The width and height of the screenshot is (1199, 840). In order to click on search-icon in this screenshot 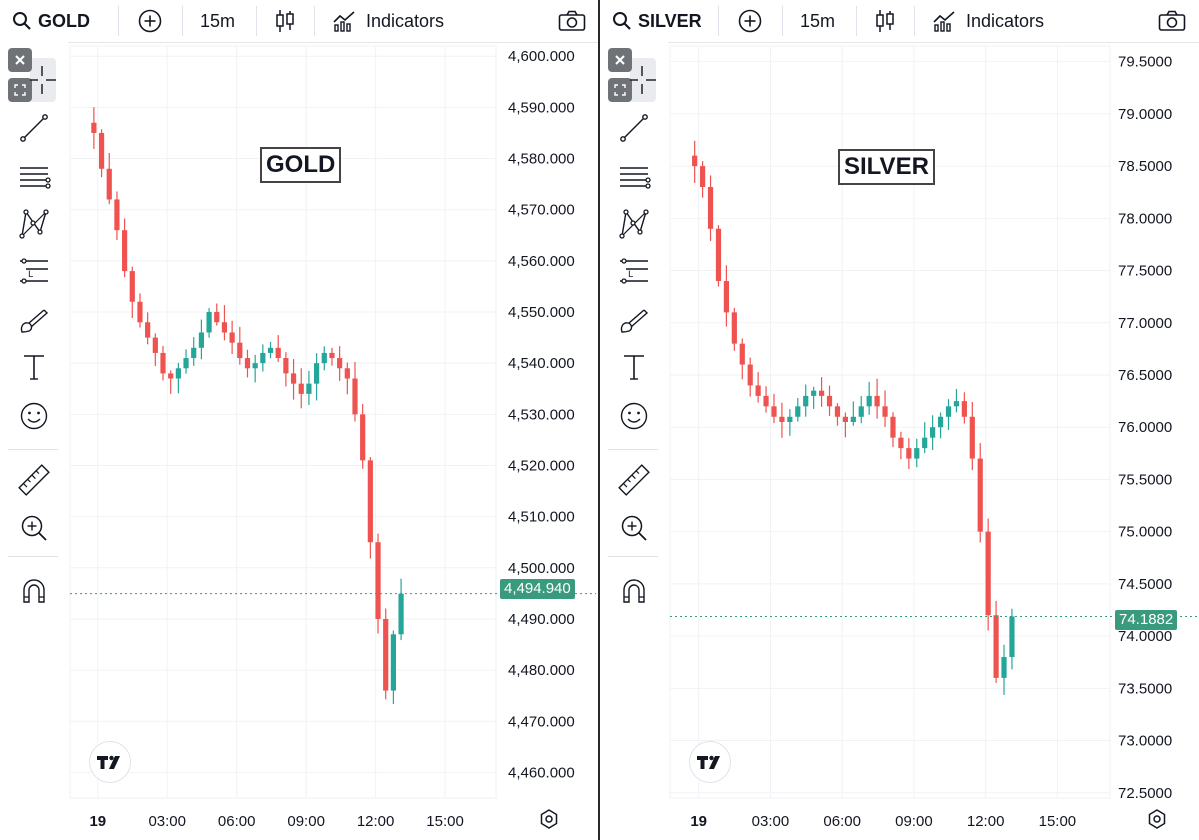, I will do `click(622, 21)`.